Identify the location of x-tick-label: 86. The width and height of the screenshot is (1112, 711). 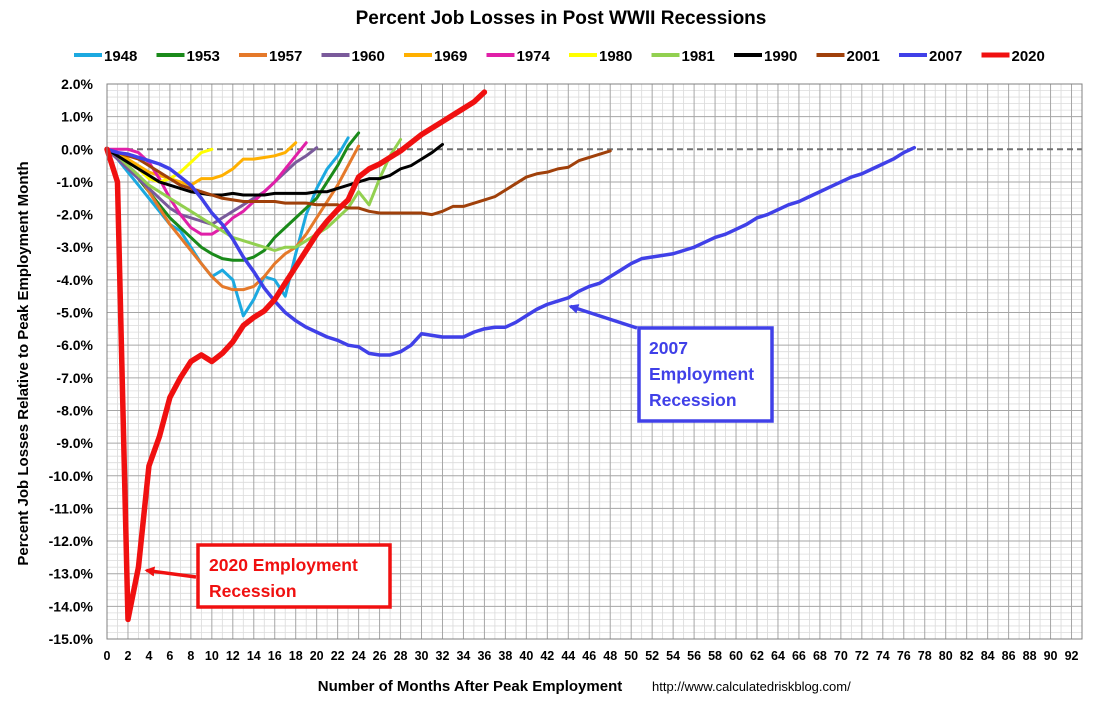
(1009, 656).